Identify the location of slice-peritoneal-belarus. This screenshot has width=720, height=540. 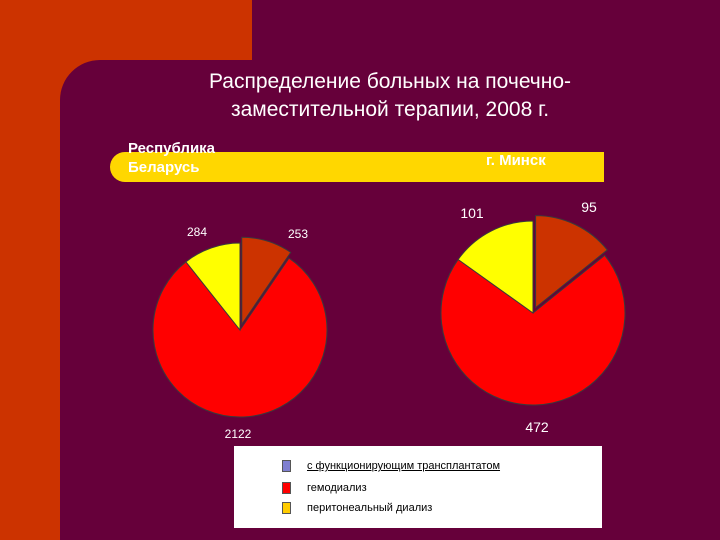
(213, 287).